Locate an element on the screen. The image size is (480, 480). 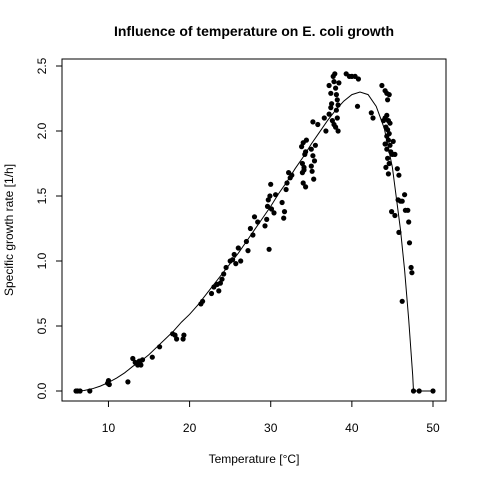
x-tick-label: 30 is located at coordinates (271, 428).